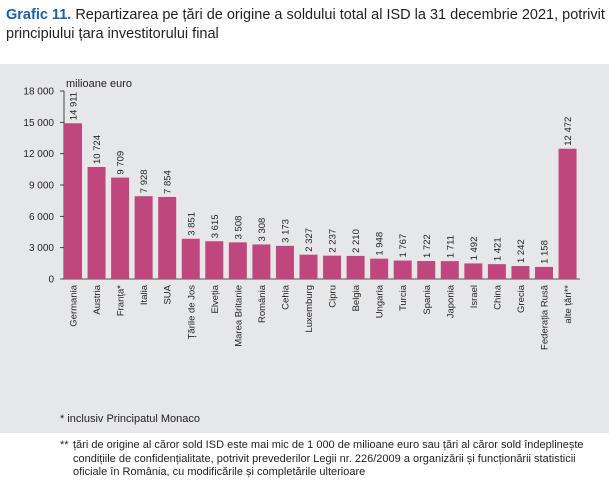 This screenshot has height=480, width=609. I want to click on category-label: Italia, so click(144, 294).